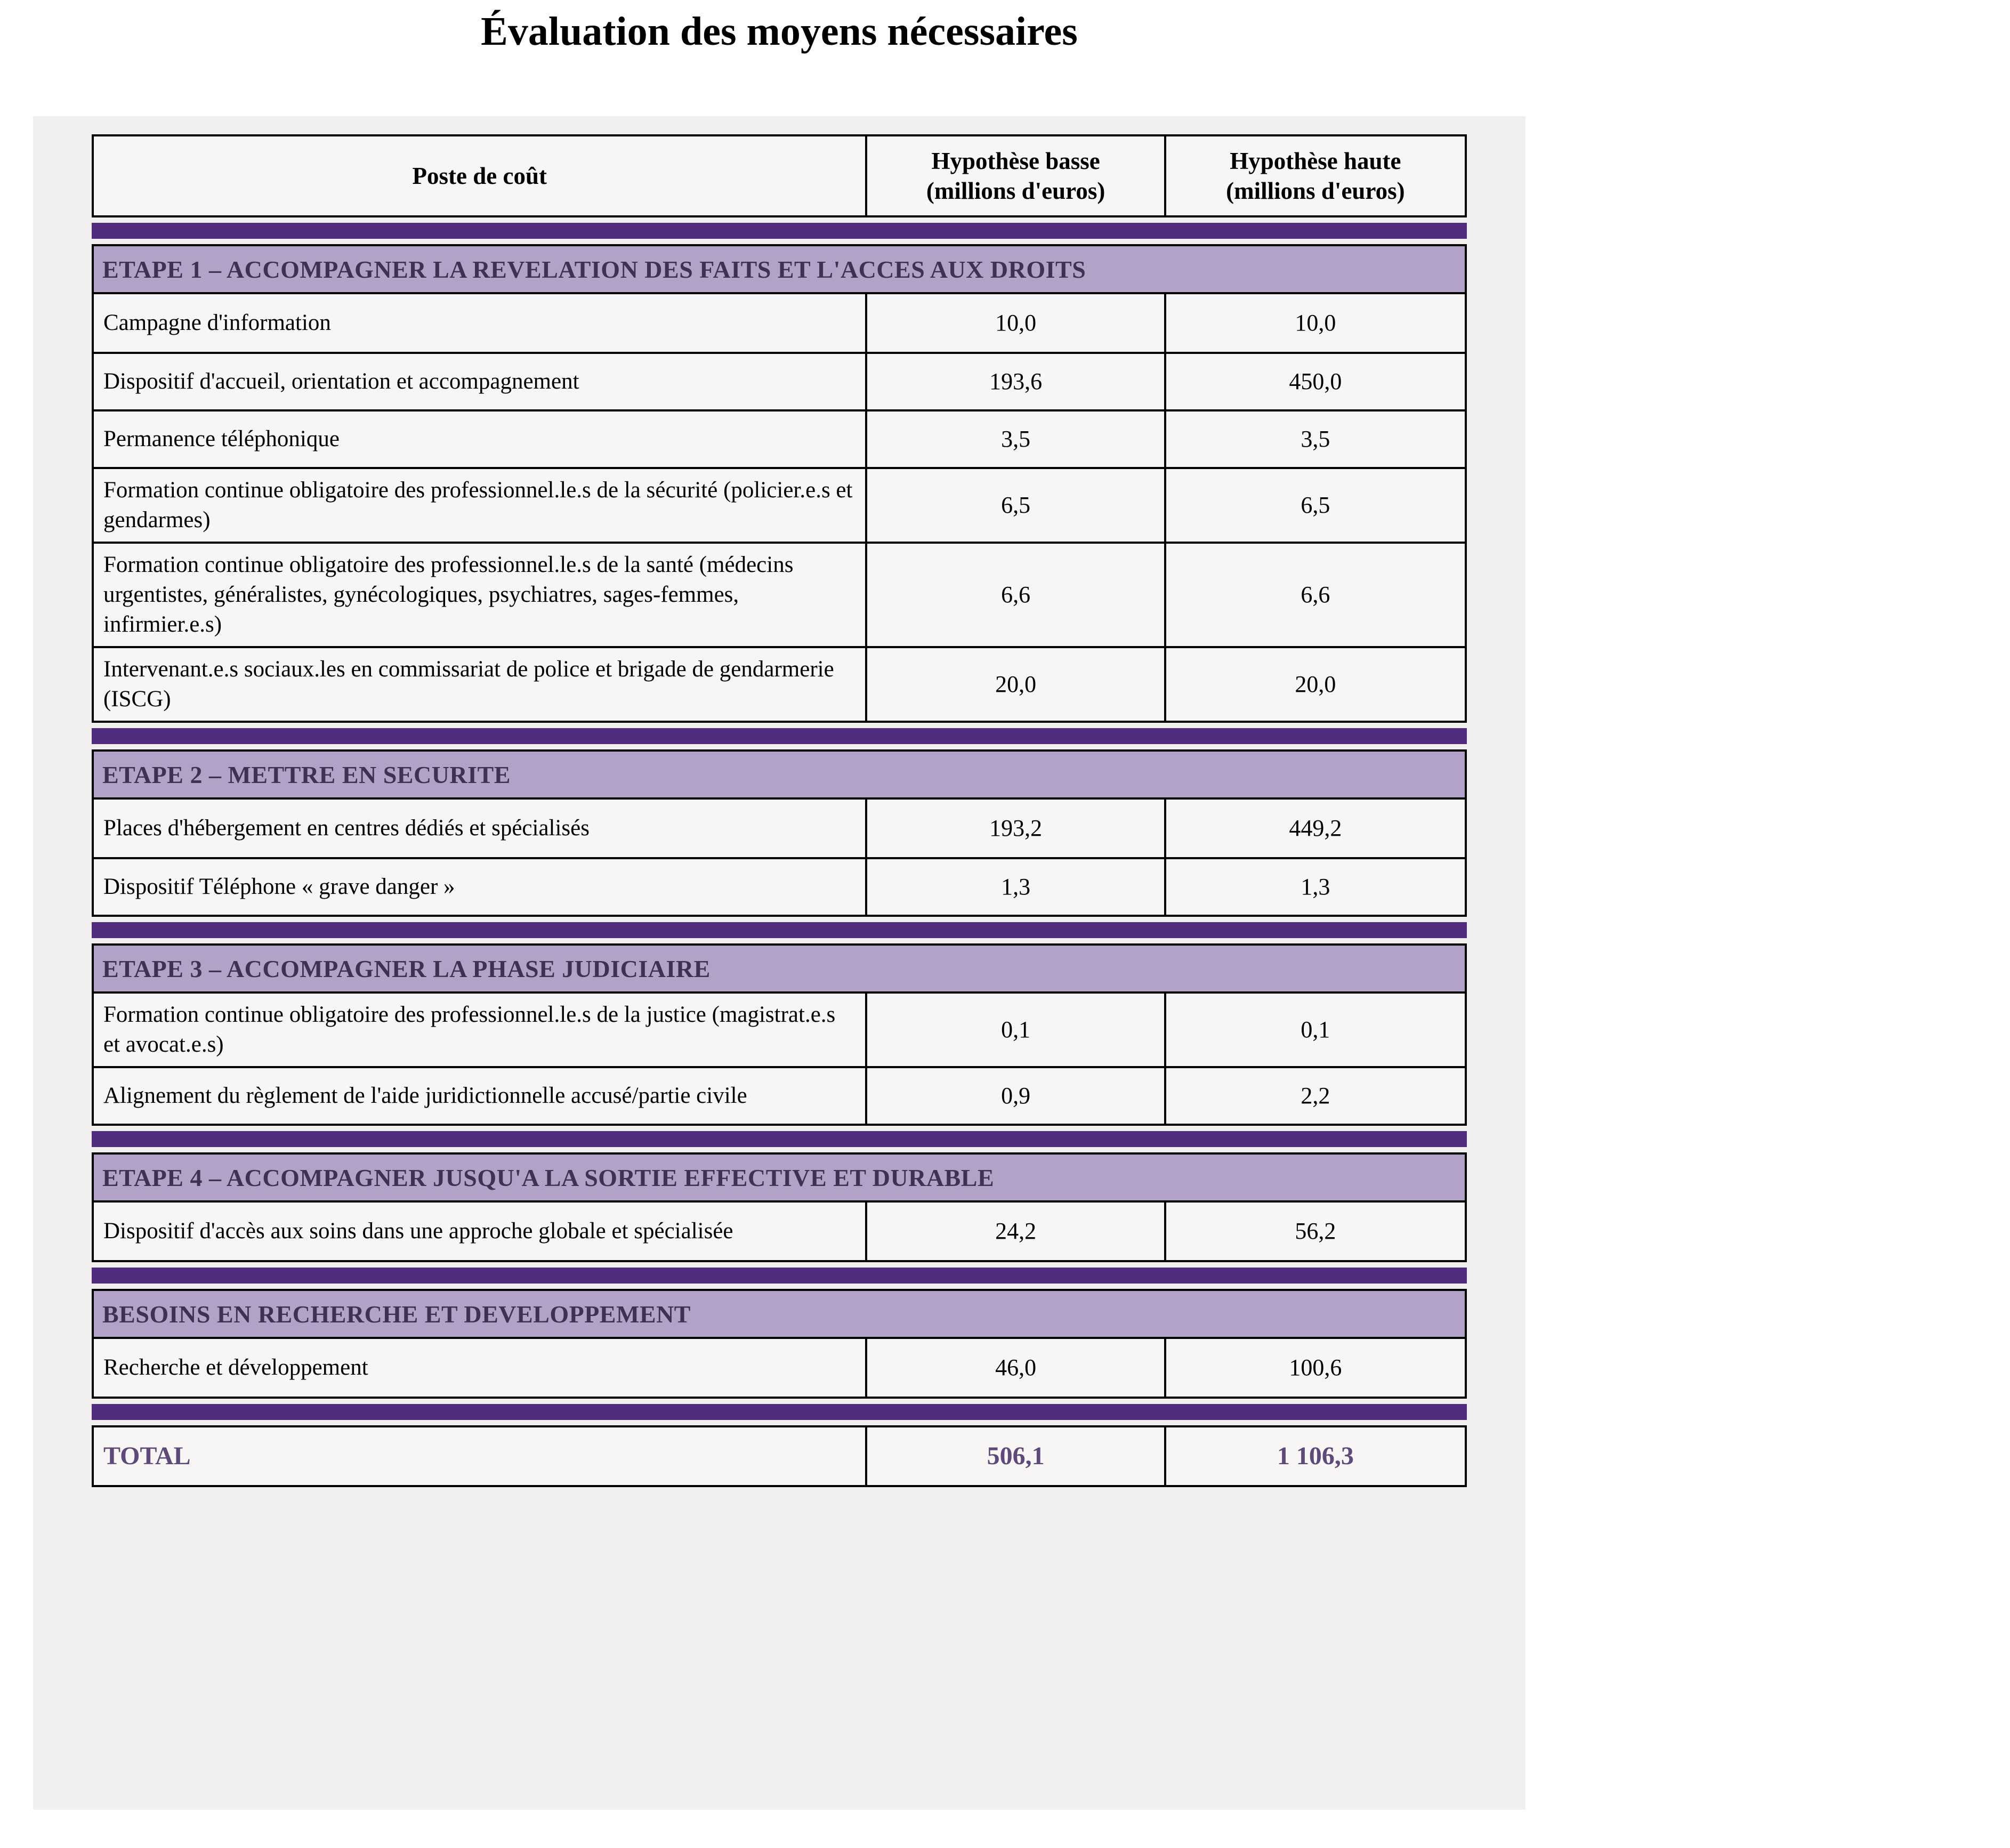  Describe the element at coordinates (1314, 505) in the screenshot. I see `row-value-high: 6,5` at that location.